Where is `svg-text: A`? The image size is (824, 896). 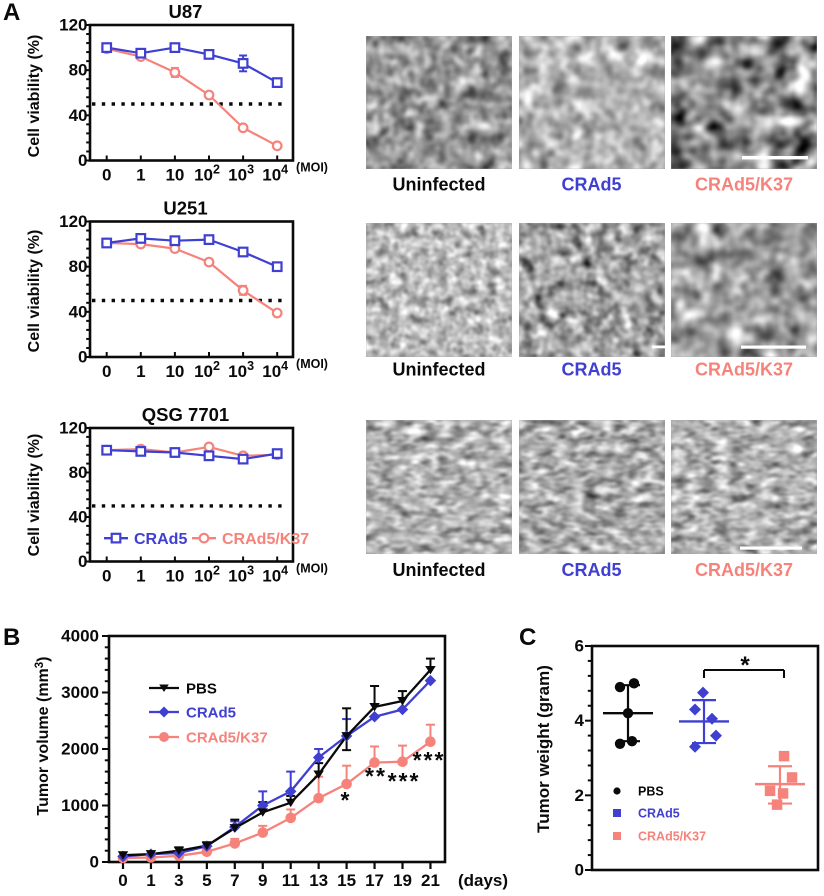 svg-text: A is located at coordinates (11, 13).